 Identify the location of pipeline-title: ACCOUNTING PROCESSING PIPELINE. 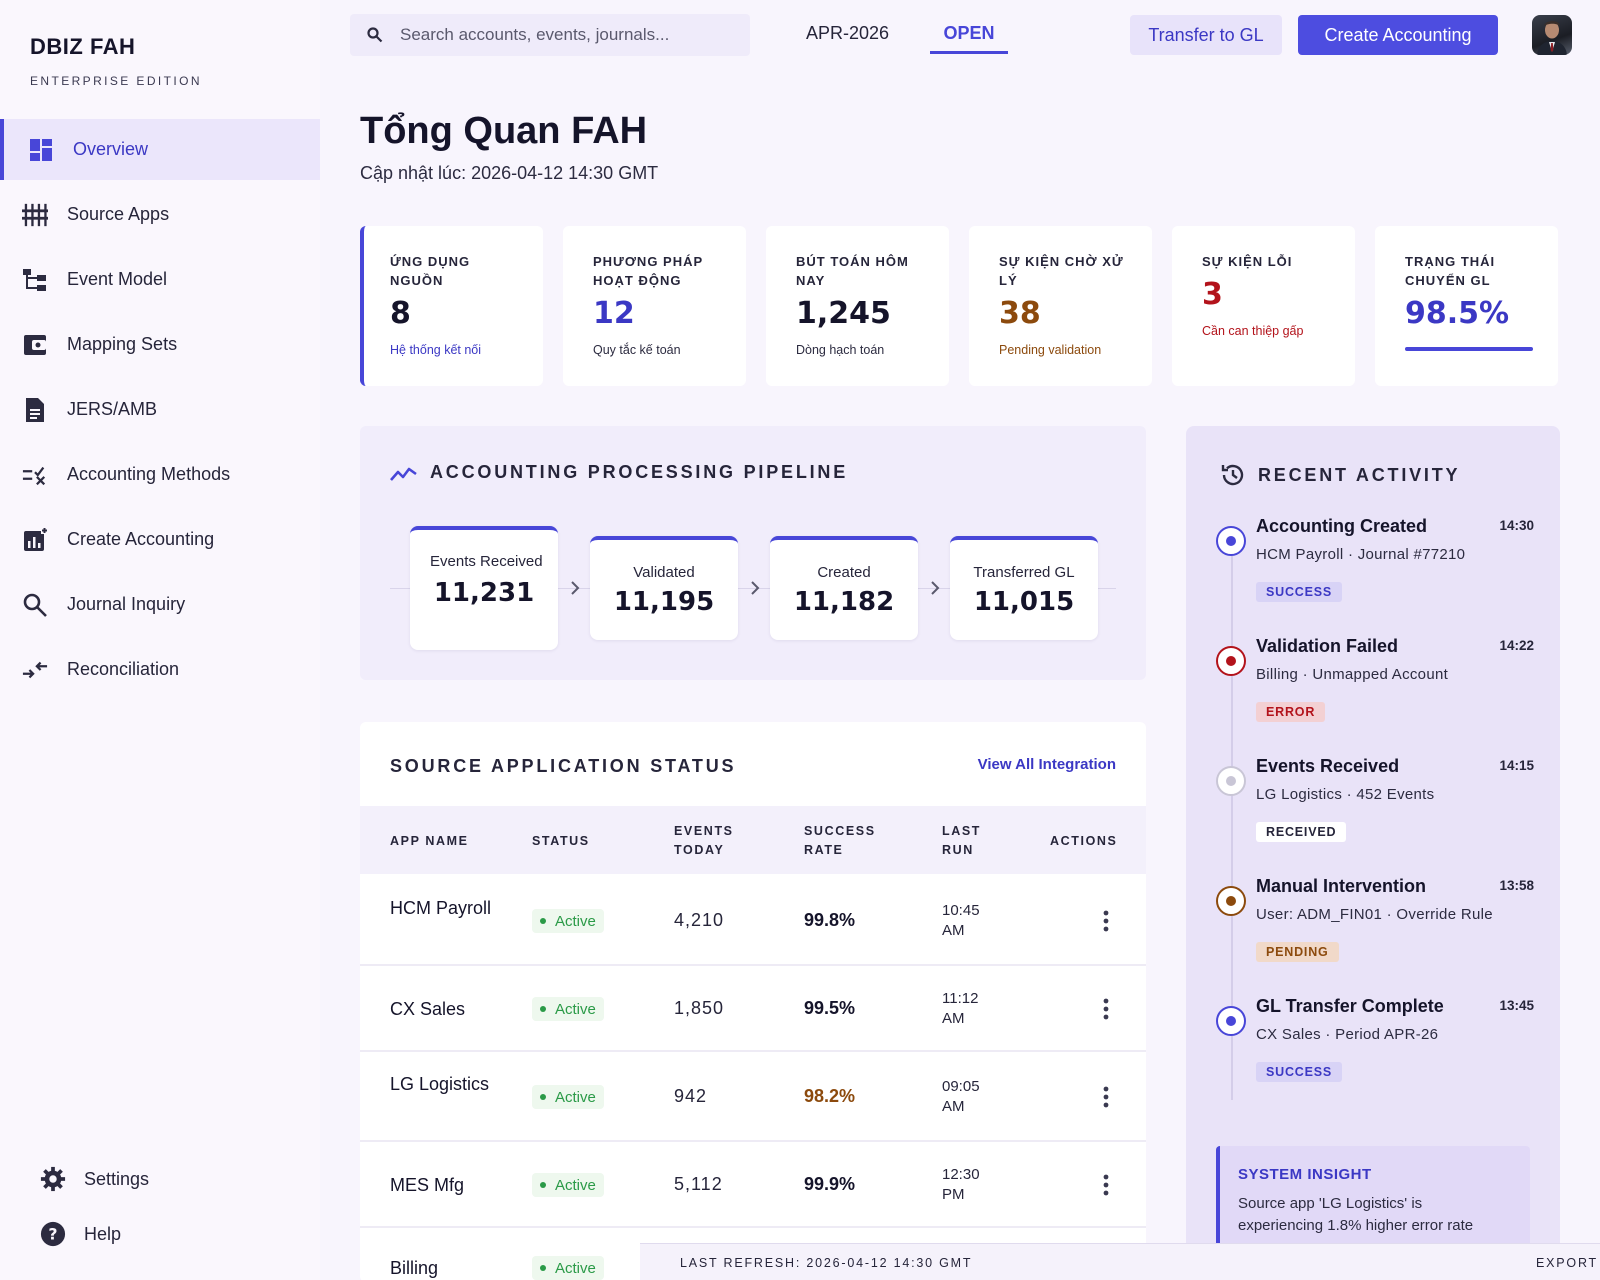
(619, 472).